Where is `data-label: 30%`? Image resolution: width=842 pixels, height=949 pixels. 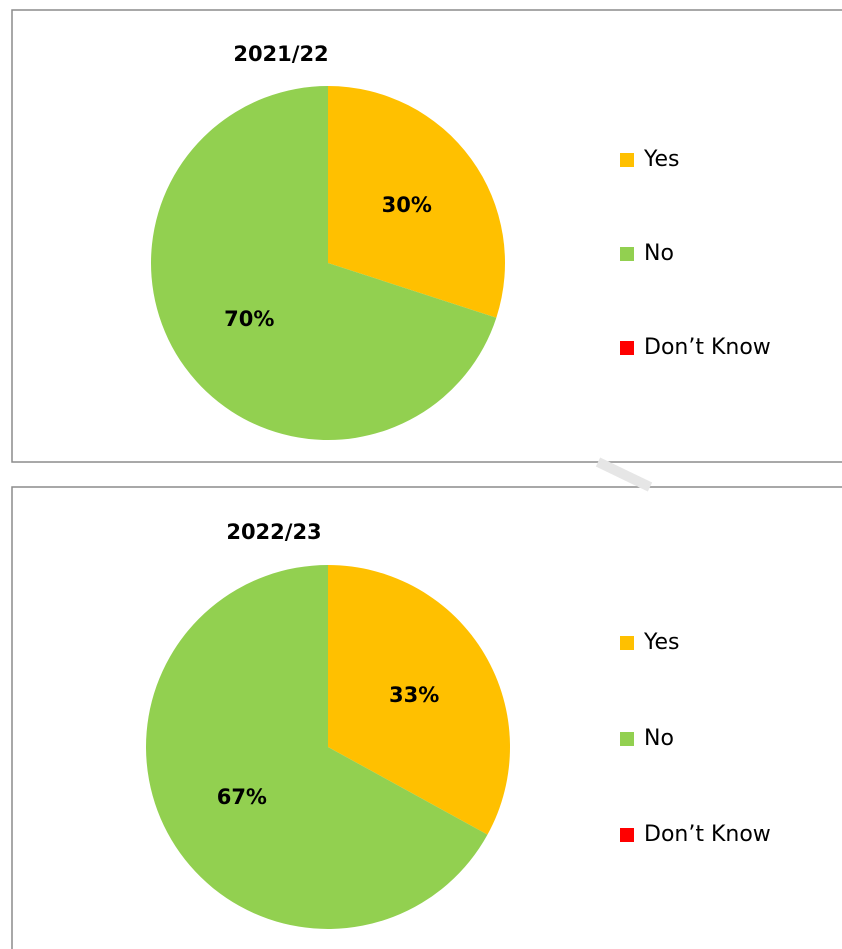 data-label: 30% is located at coordinates (407, 205).